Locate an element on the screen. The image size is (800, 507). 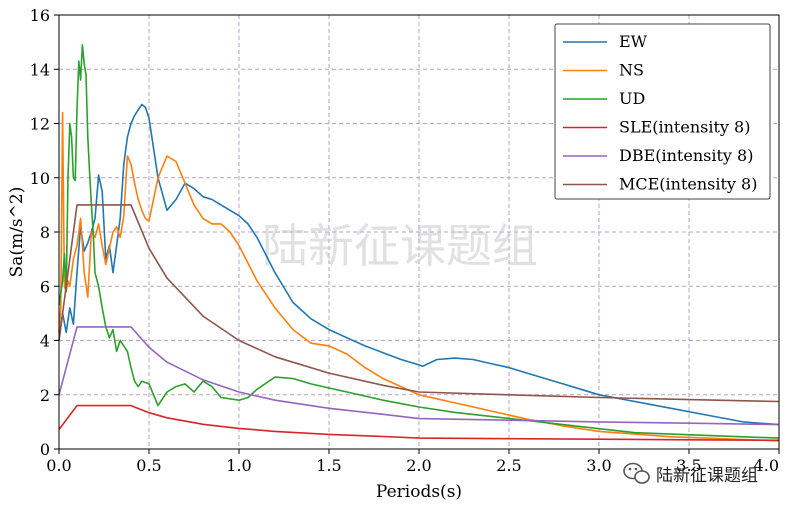
x-tick-label: 2.5 is located at coordinates (508, 465).